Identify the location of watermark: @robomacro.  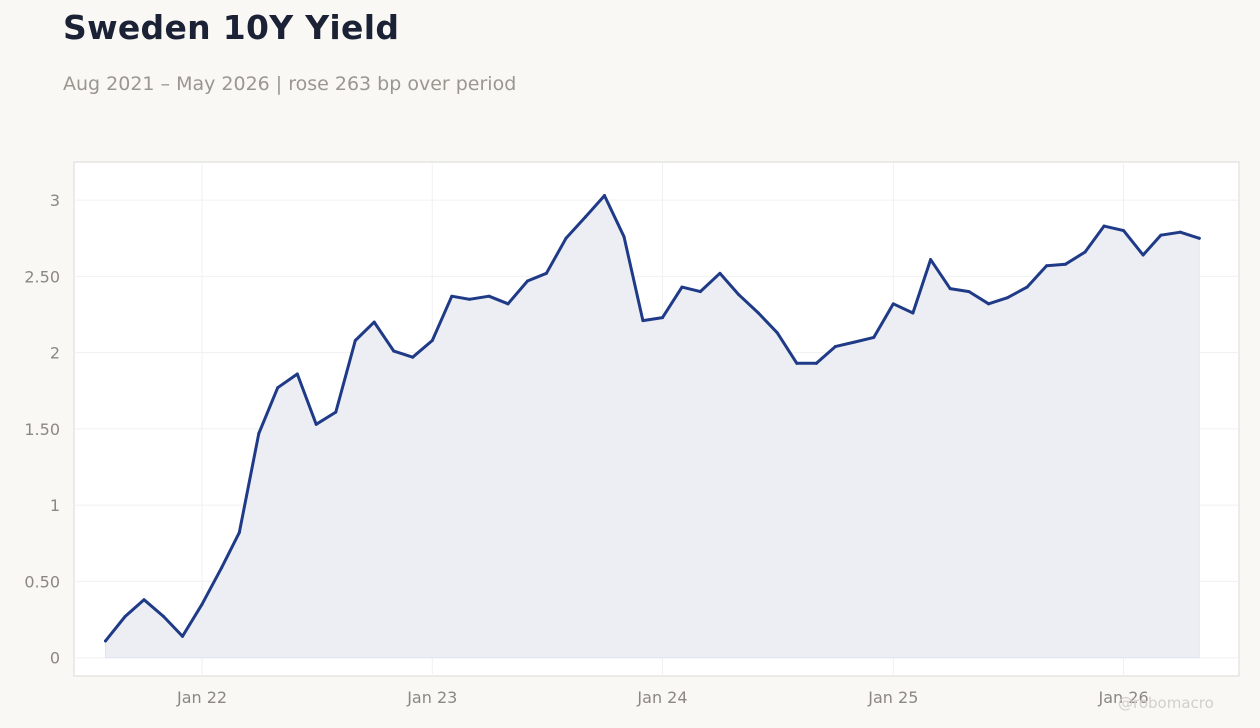
(1166, 703).